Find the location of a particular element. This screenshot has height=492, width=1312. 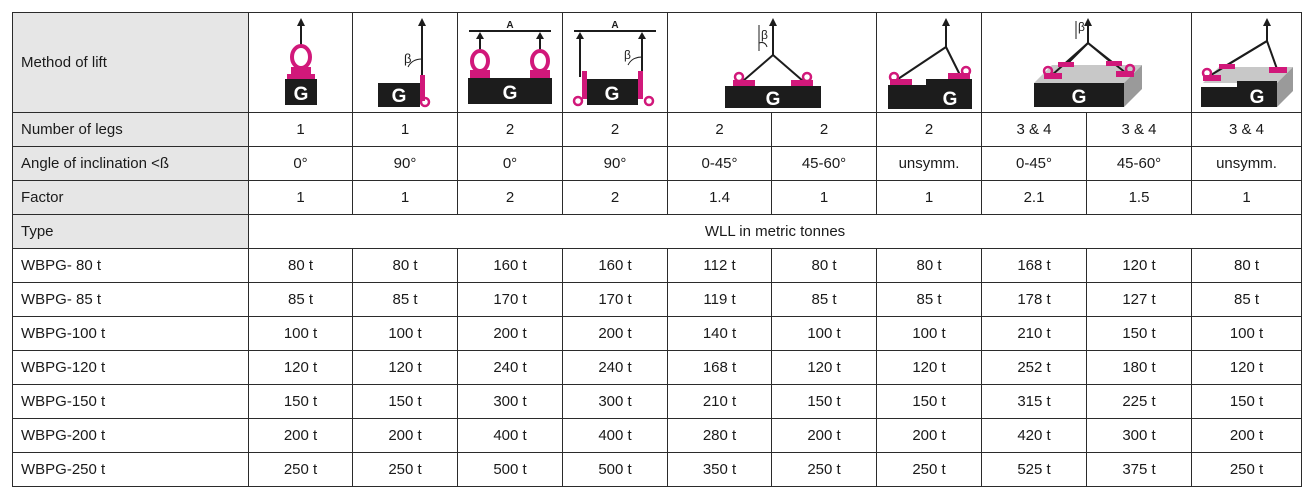

two-leg-unsymmetric-icon: G is located at coordinates (930, 63).